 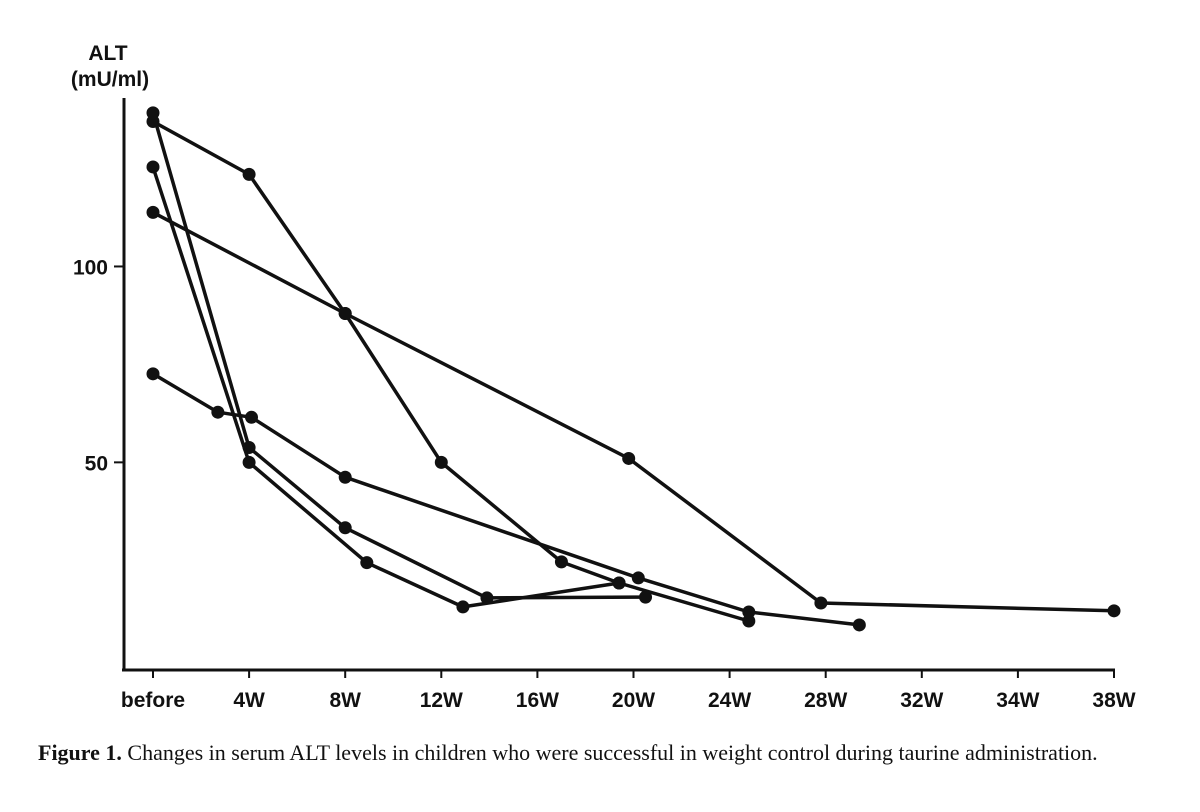 What do you see at coordinates (249, 700) in the screenshot?
I see `x-tick-label: 4W` at bounding box center [249, 700].